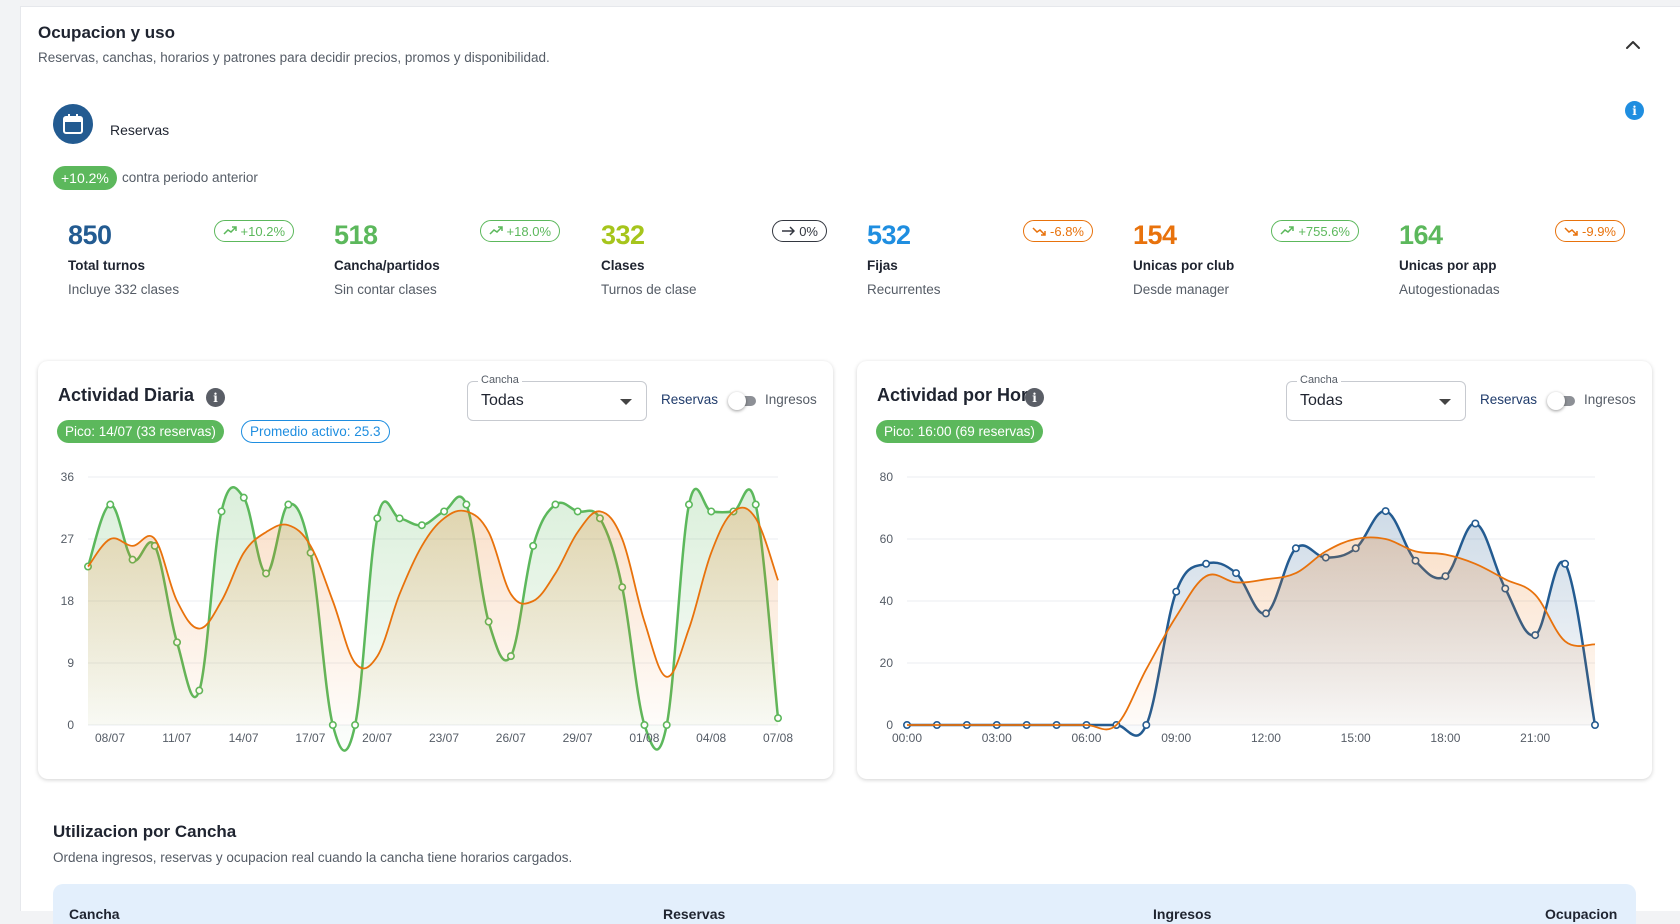 The height and width of the screenshot is (924, 1680). Describe the element at coordinates (887, 663) in the screenshot. I see `y-tick-label: 20` at that location.